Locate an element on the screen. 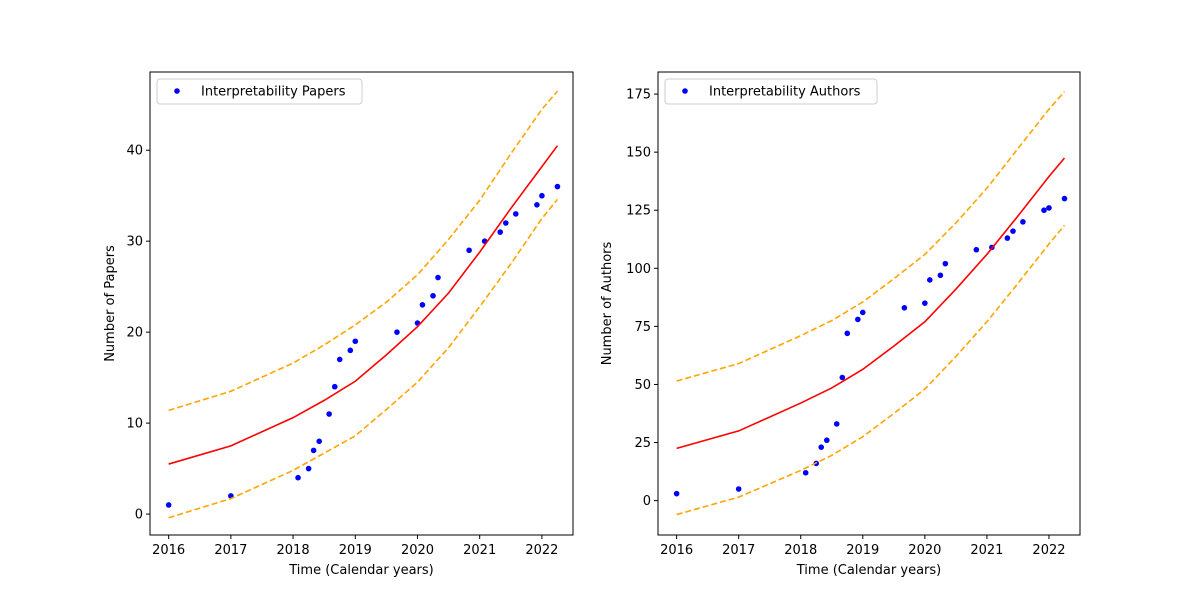  authors-x-tick-label: 2016 is located at coordinates (676, 550).